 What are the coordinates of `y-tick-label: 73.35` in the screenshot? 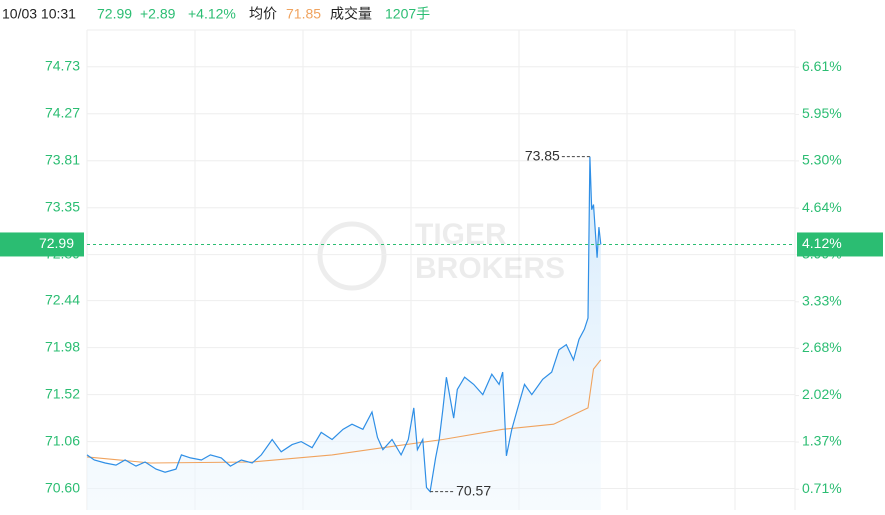 It's located at (62, 206).